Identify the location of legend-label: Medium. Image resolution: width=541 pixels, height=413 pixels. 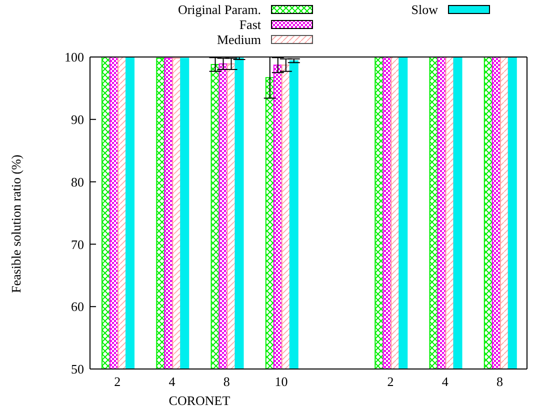
(238, 40).